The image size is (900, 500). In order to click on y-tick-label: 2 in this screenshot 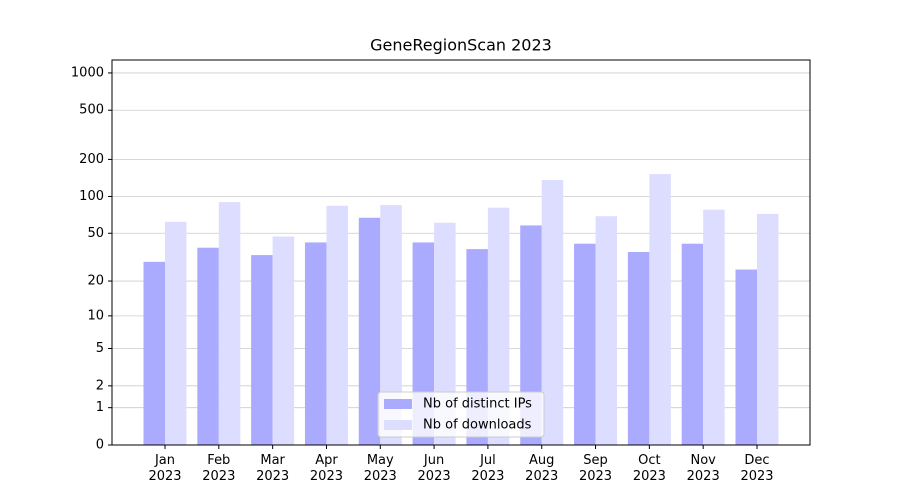, I will do `click(100, 385)`.